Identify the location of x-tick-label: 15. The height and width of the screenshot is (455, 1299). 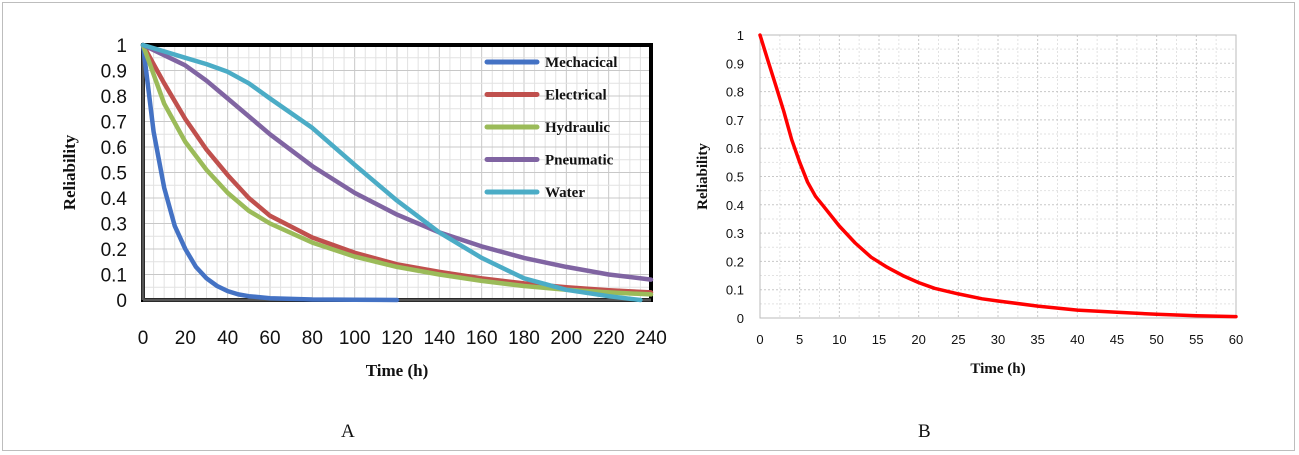
(879, 339).